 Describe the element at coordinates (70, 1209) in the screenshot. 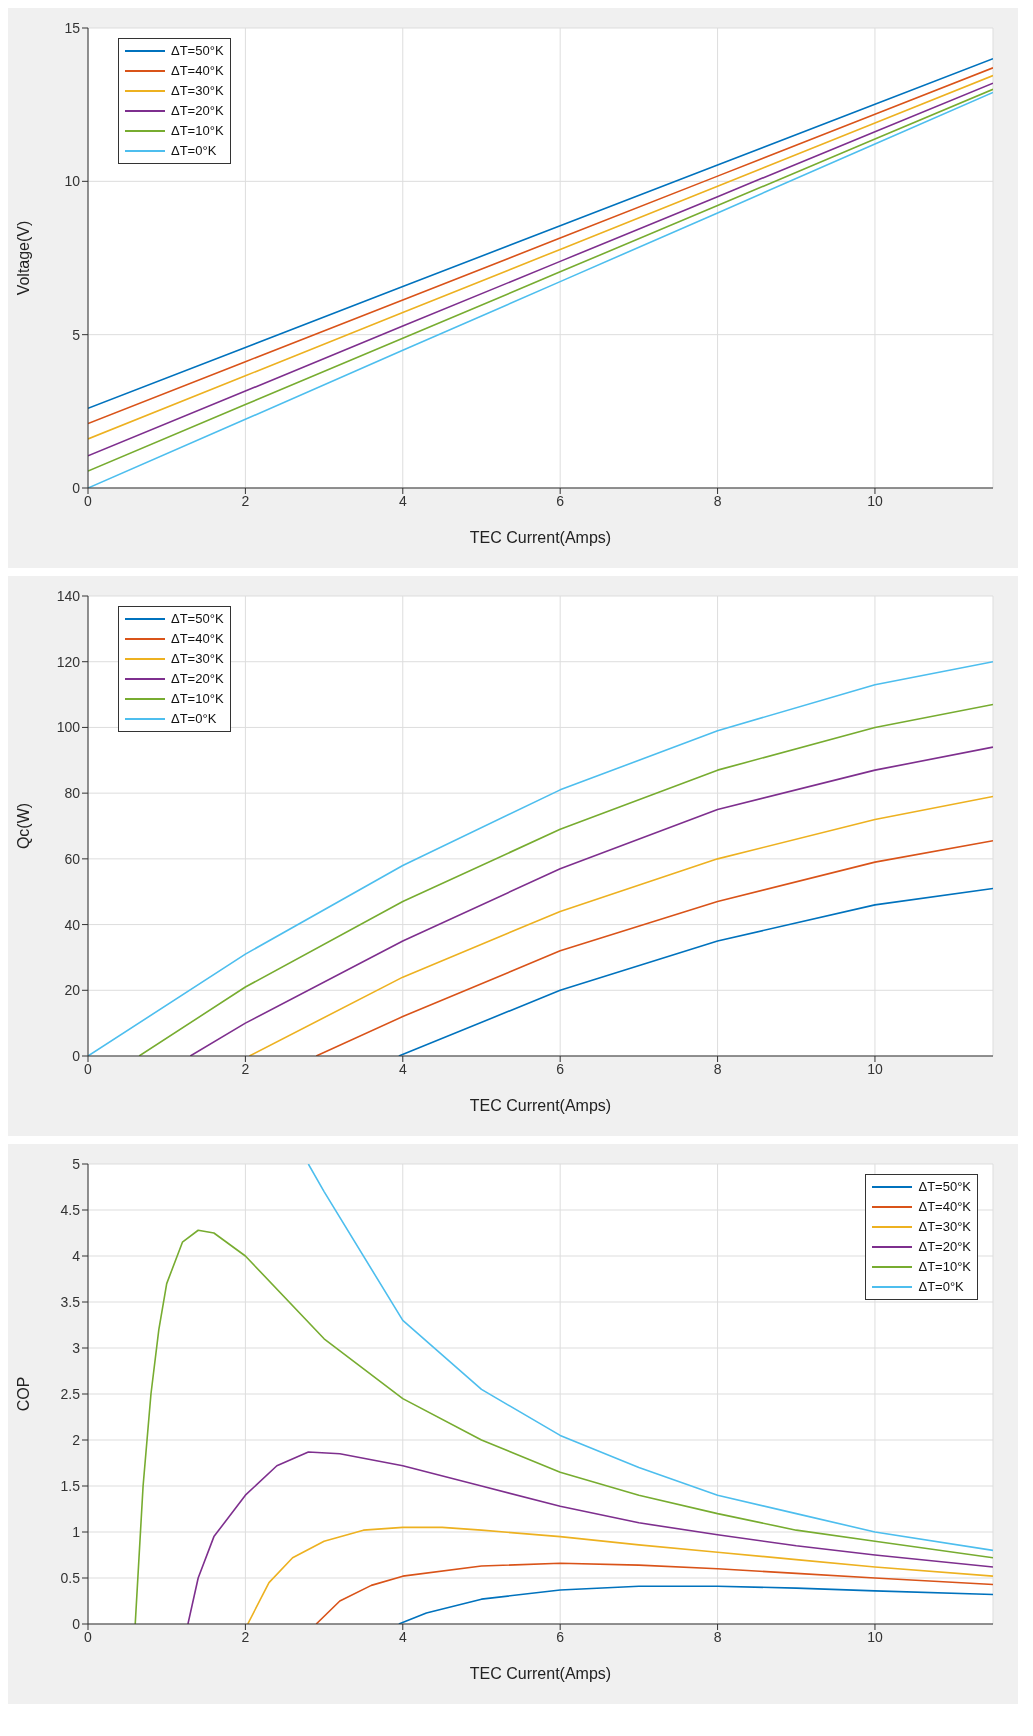

I see `y-tick-label: 4.5` at that location.